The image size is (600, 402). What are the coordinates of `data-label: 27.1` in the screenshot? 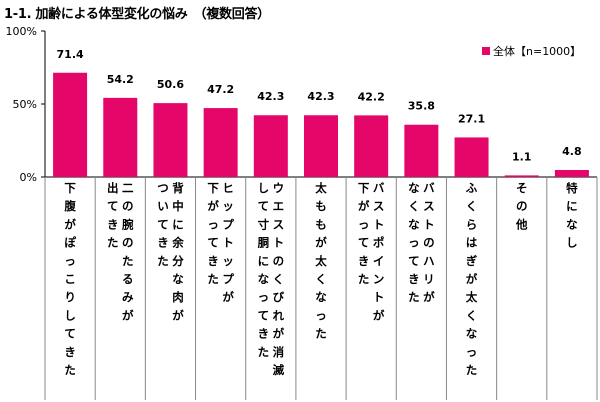 It's located at (471, 118).